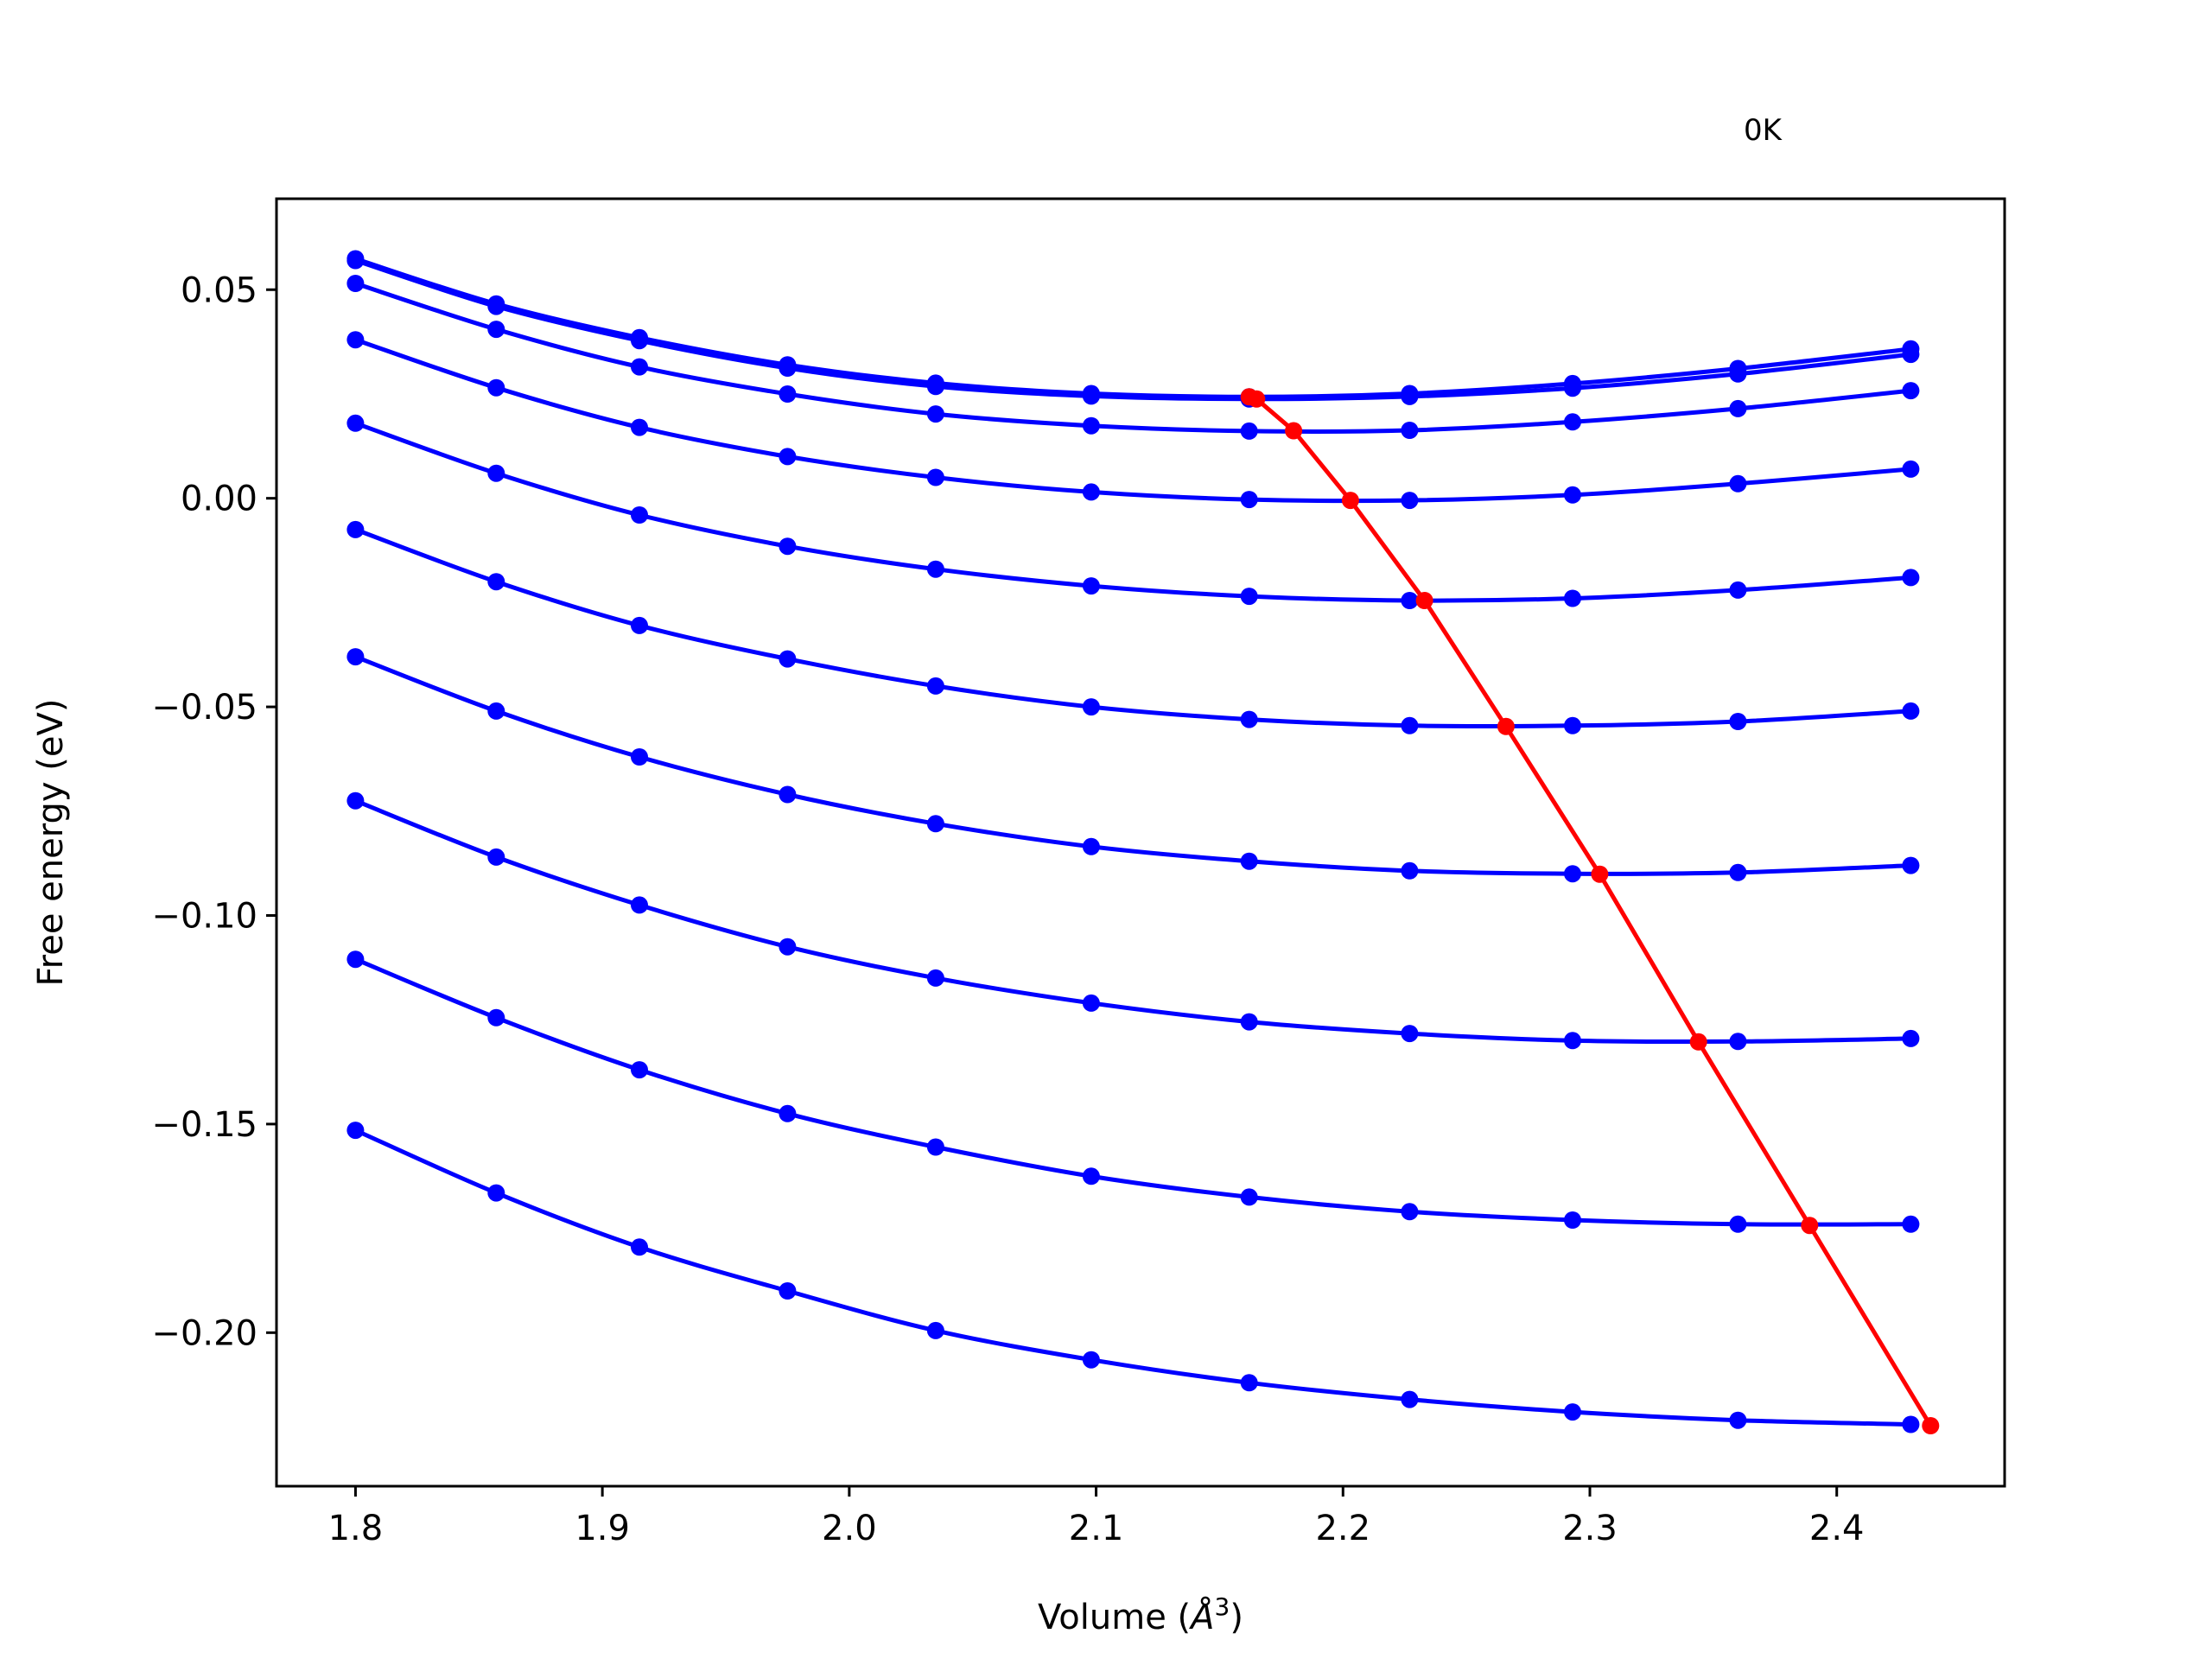 The image size is (2212, 1659). I want to click on x-tick-label: 2.1, so click(1096, 1528).